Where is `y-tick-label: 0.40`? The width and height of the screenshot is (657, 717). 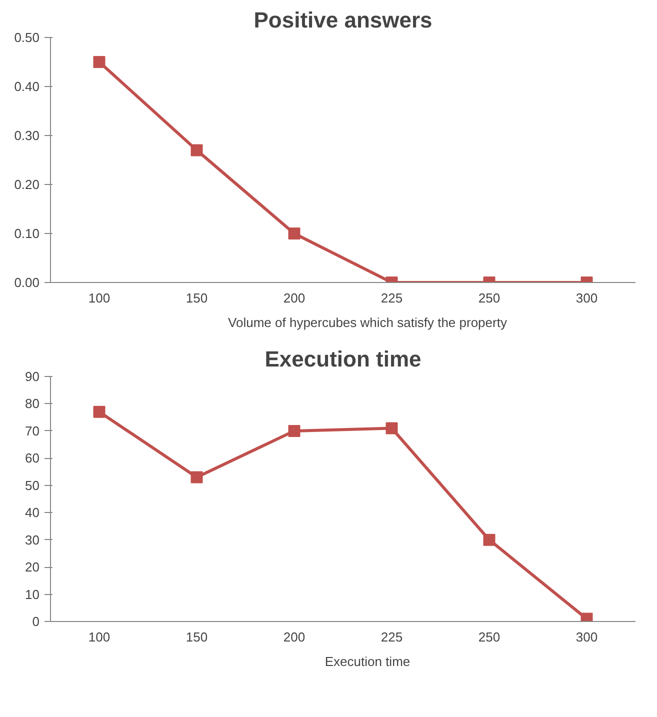 y-tick-label: 0.40 is located at coordinates (27, 86).